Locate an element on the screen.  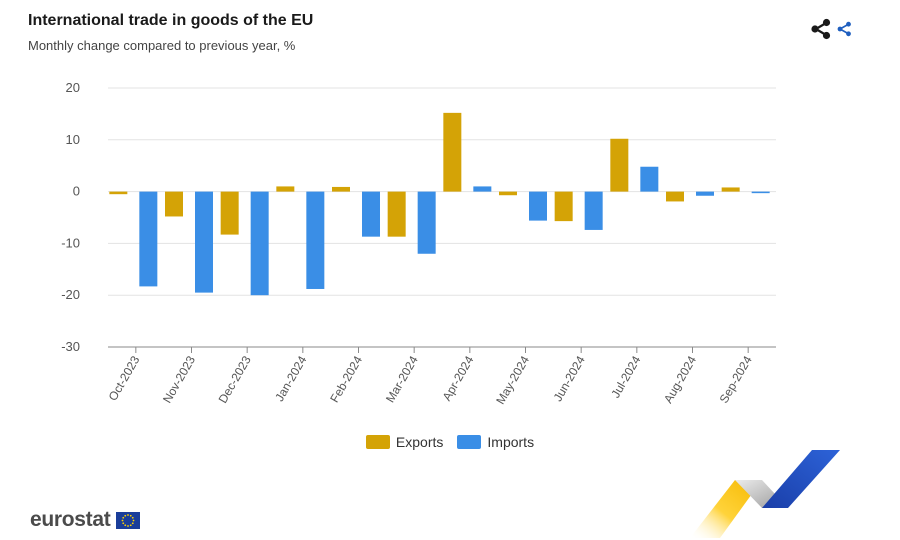
bar-exports-feb-2024 is located at coordinates (341, 189).